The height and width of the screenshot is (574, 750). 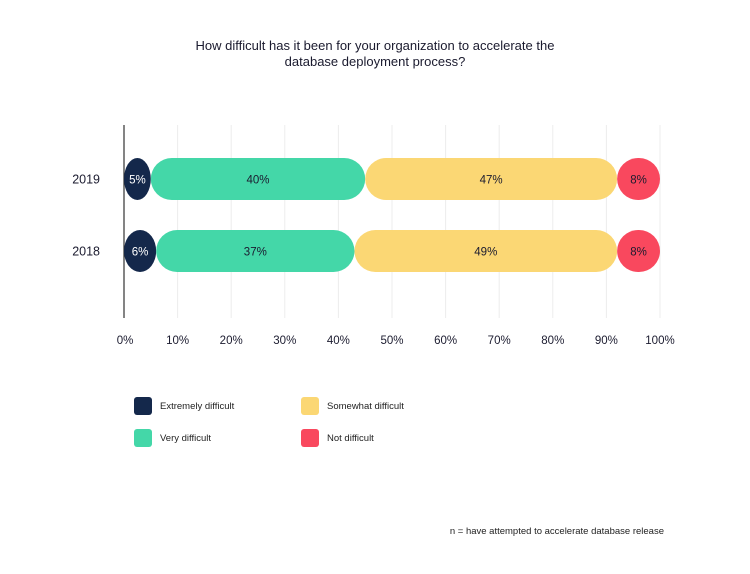 I want to click on x-tick-label: 80%, so click(x=552, y=341).